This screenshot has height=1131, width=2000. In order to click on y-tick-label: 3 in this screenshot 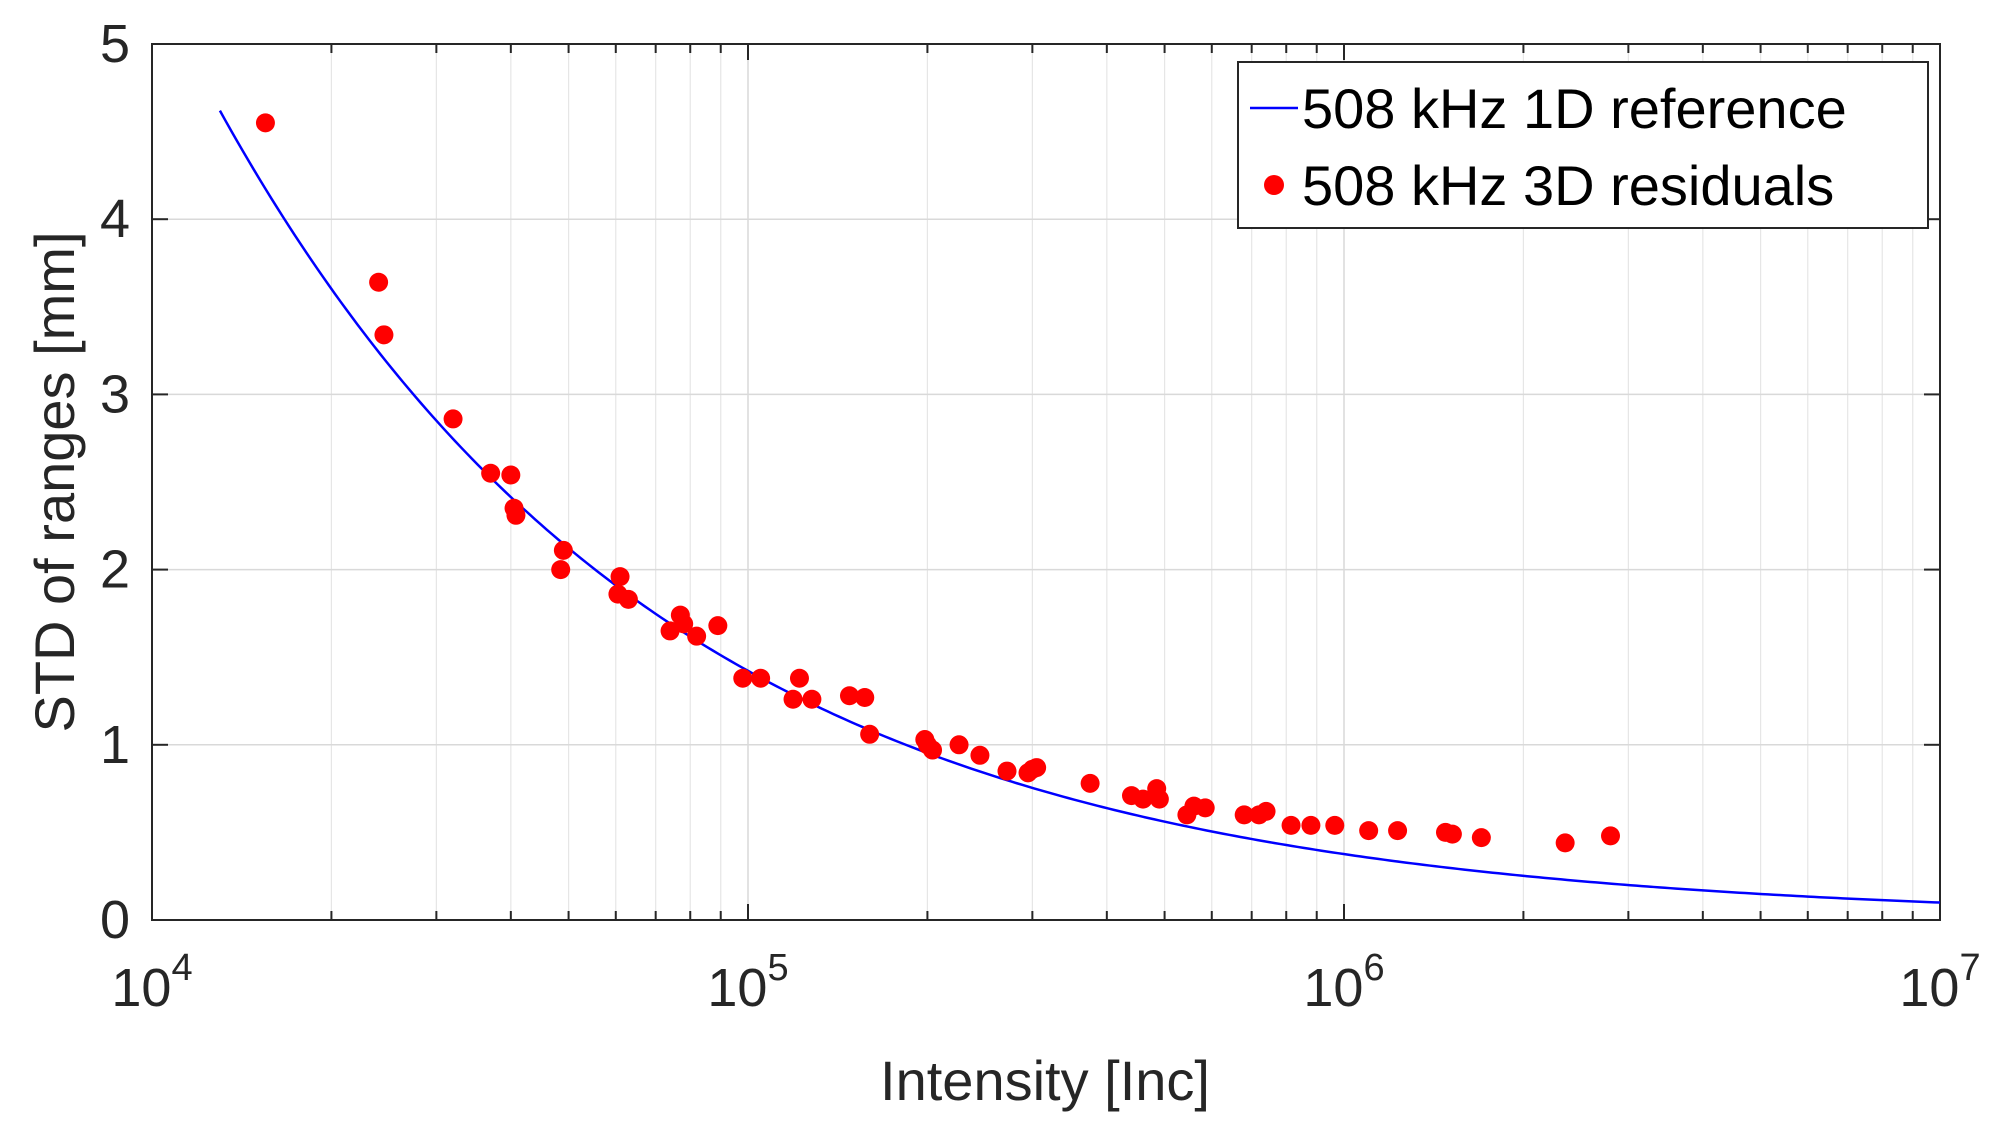, I will do `click(115, 394)`.